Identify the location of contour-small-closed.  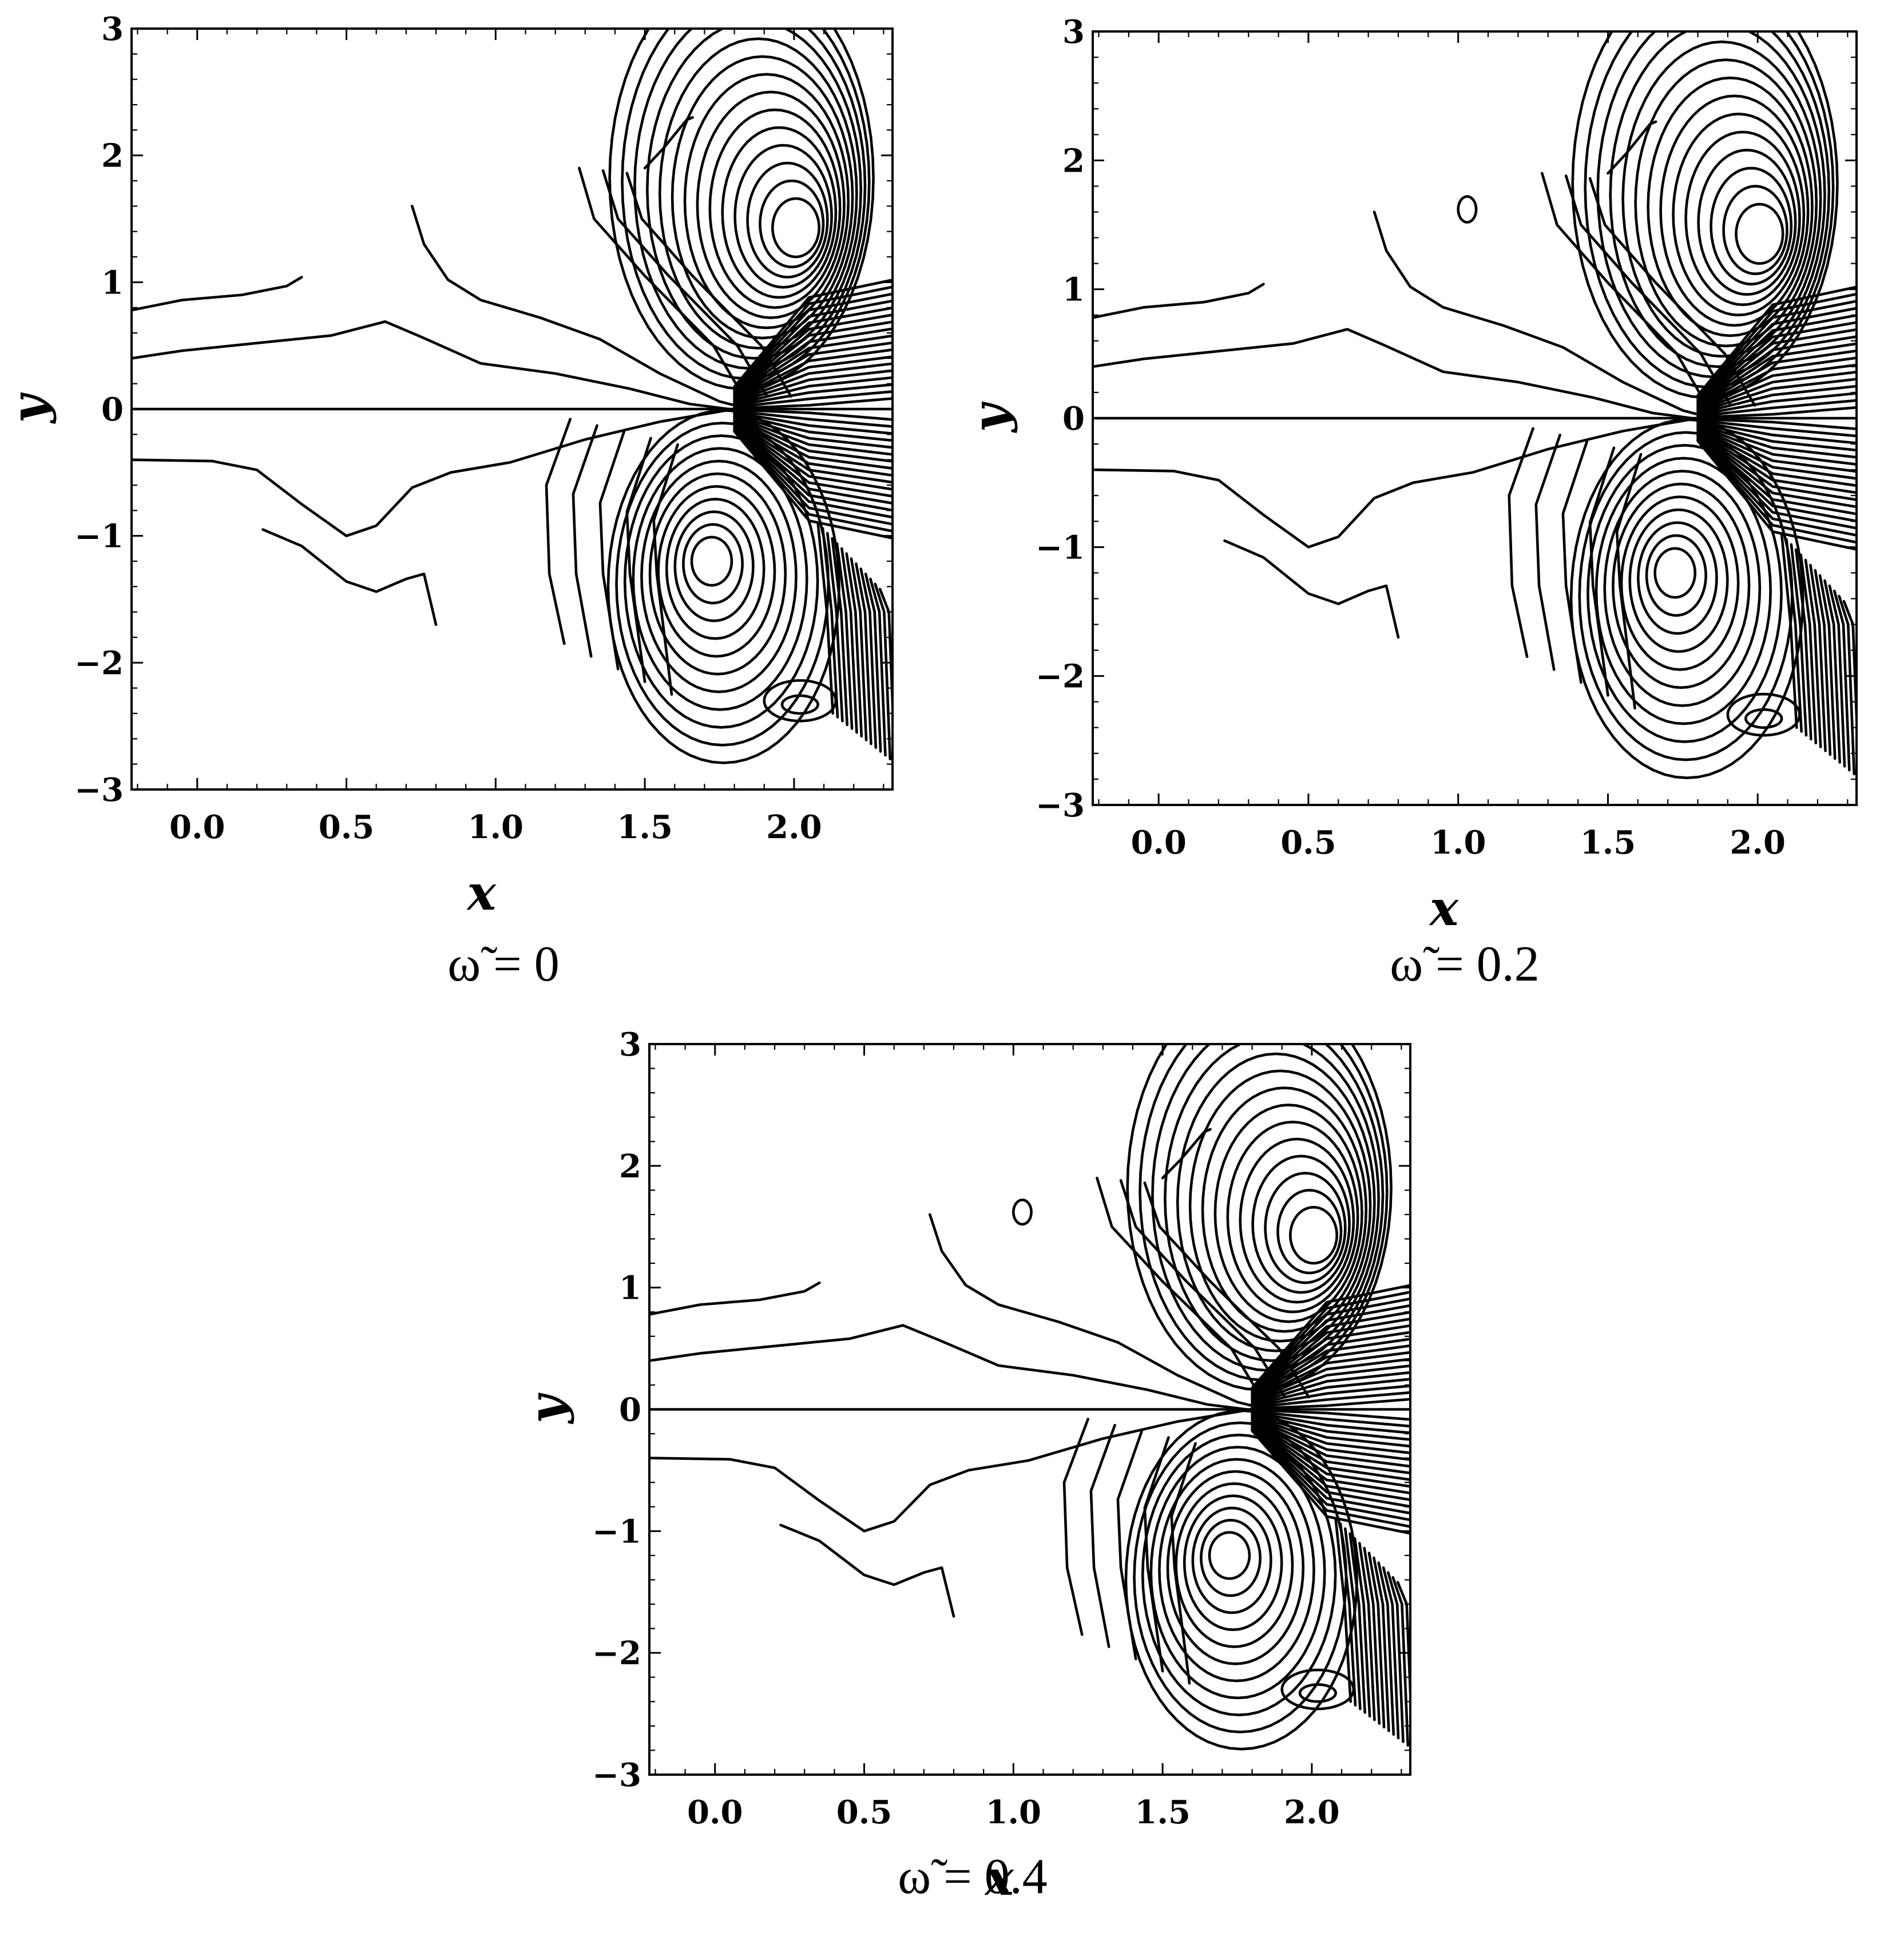
(1022, 1212).